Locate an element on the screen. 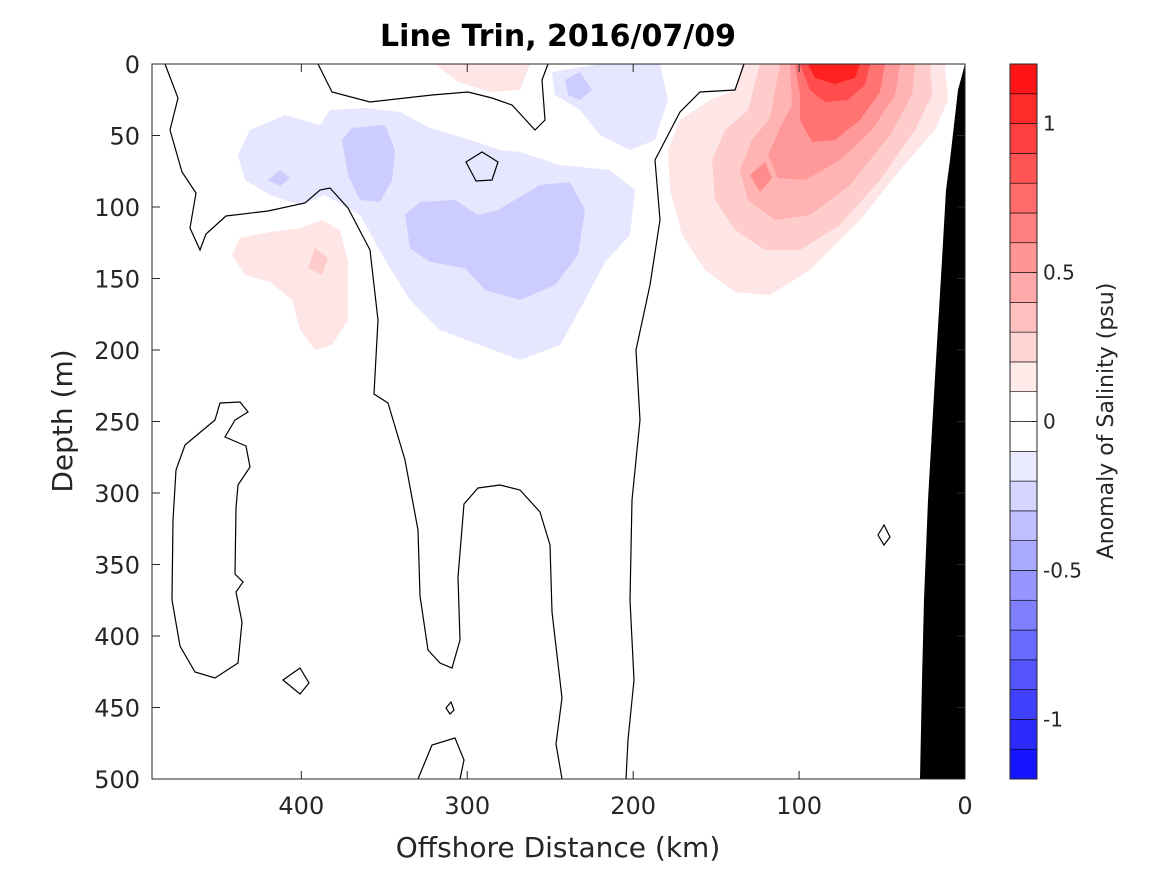 The height and width of the screenshot is (875, 1167). y-tick-label: 100 is located at coordinates (117, 208).